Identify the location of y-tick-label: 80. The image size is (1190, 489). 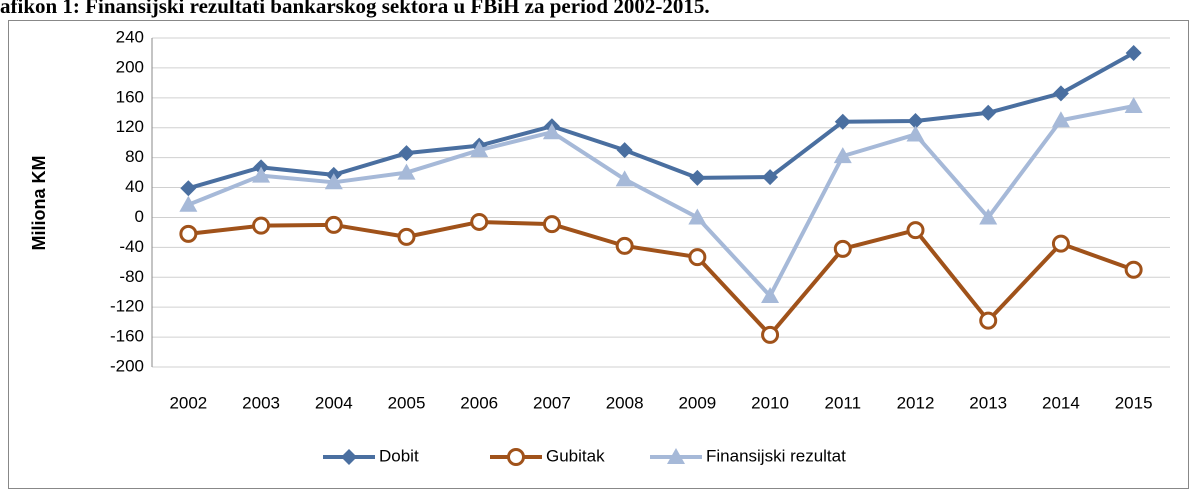
(134, 156).